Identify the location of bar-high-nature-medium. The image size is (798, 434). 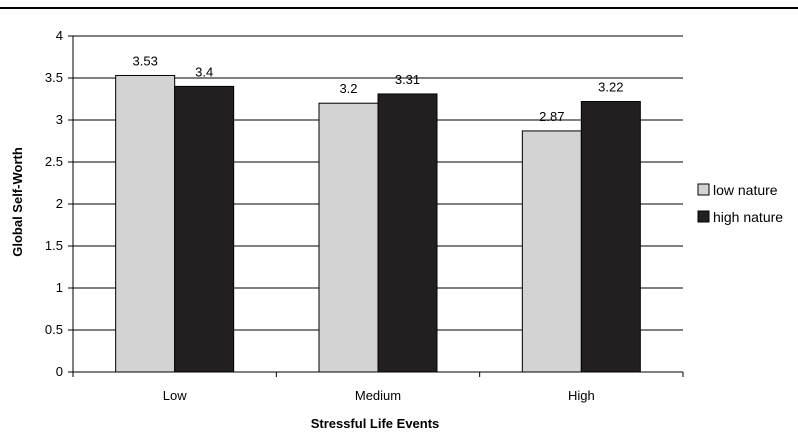
(407, 233).